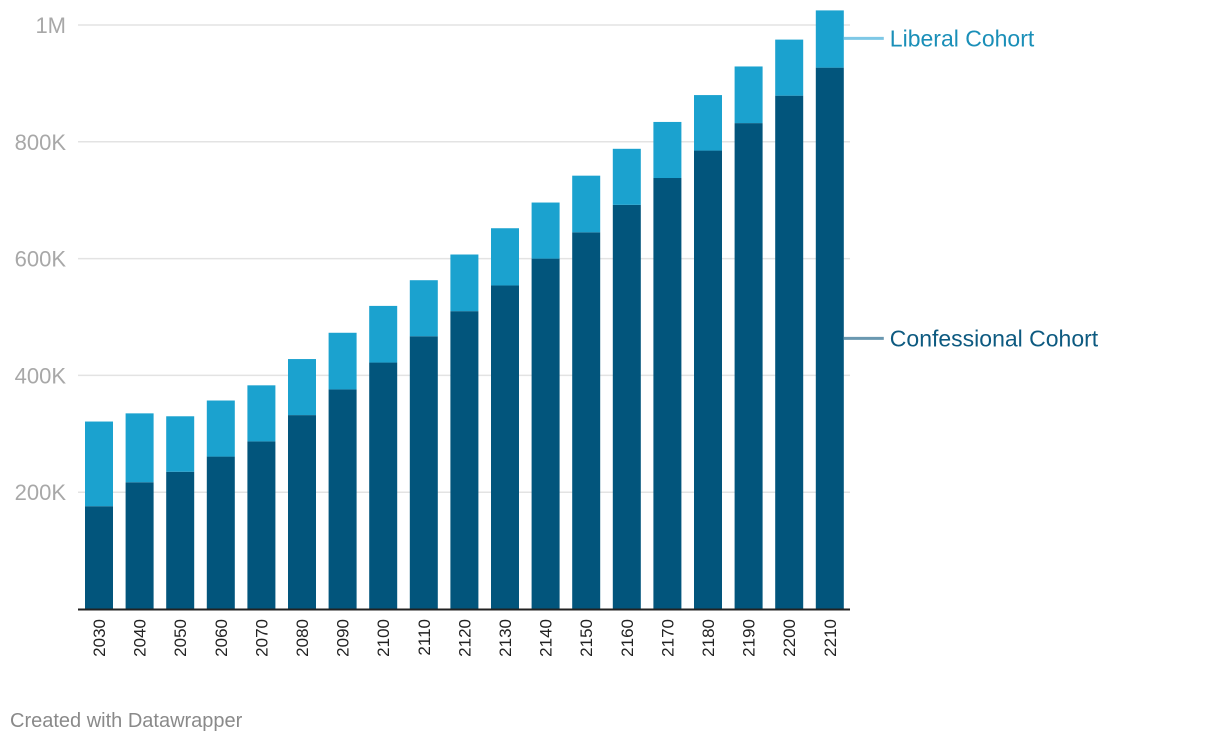 This screenshot has width=1220, height=746. What do you see at coordinates (126, 721) in the screenshot?
I see `footer-credit: Created with Datawrapper` at bounding box center [126, 721].